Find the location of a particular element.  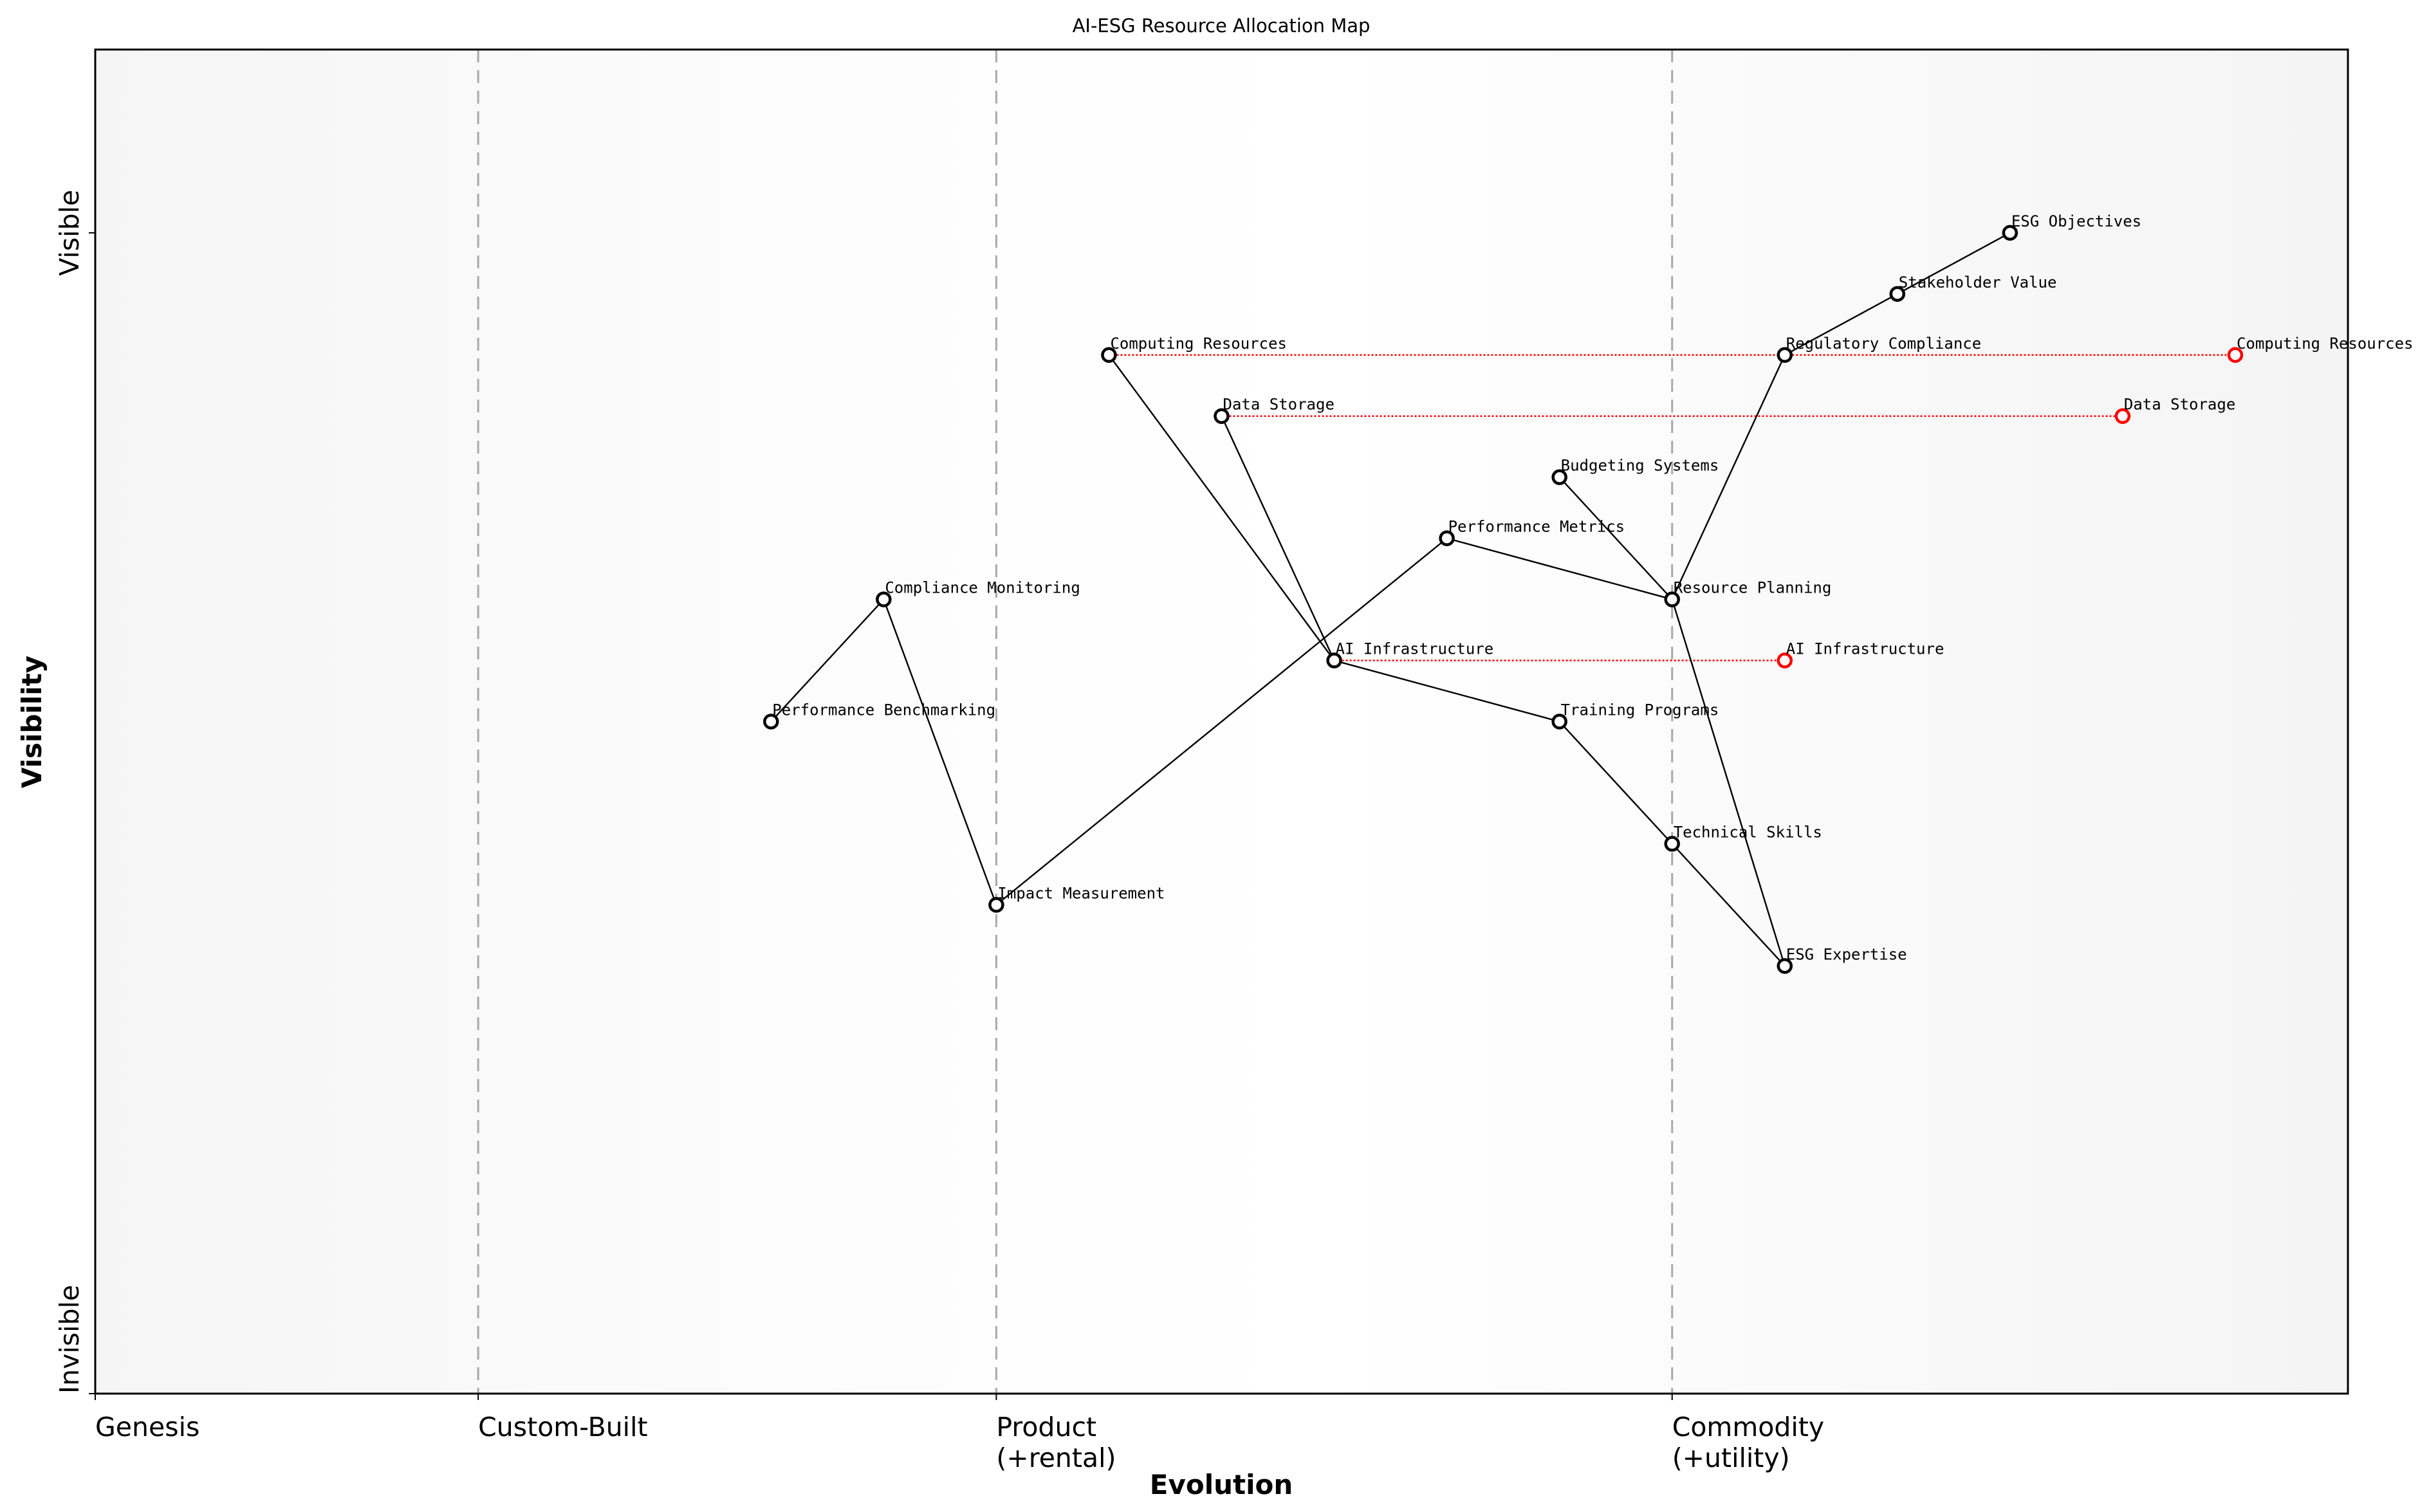

component-label: Impact Measurement is located at coordinates (1081, 893).